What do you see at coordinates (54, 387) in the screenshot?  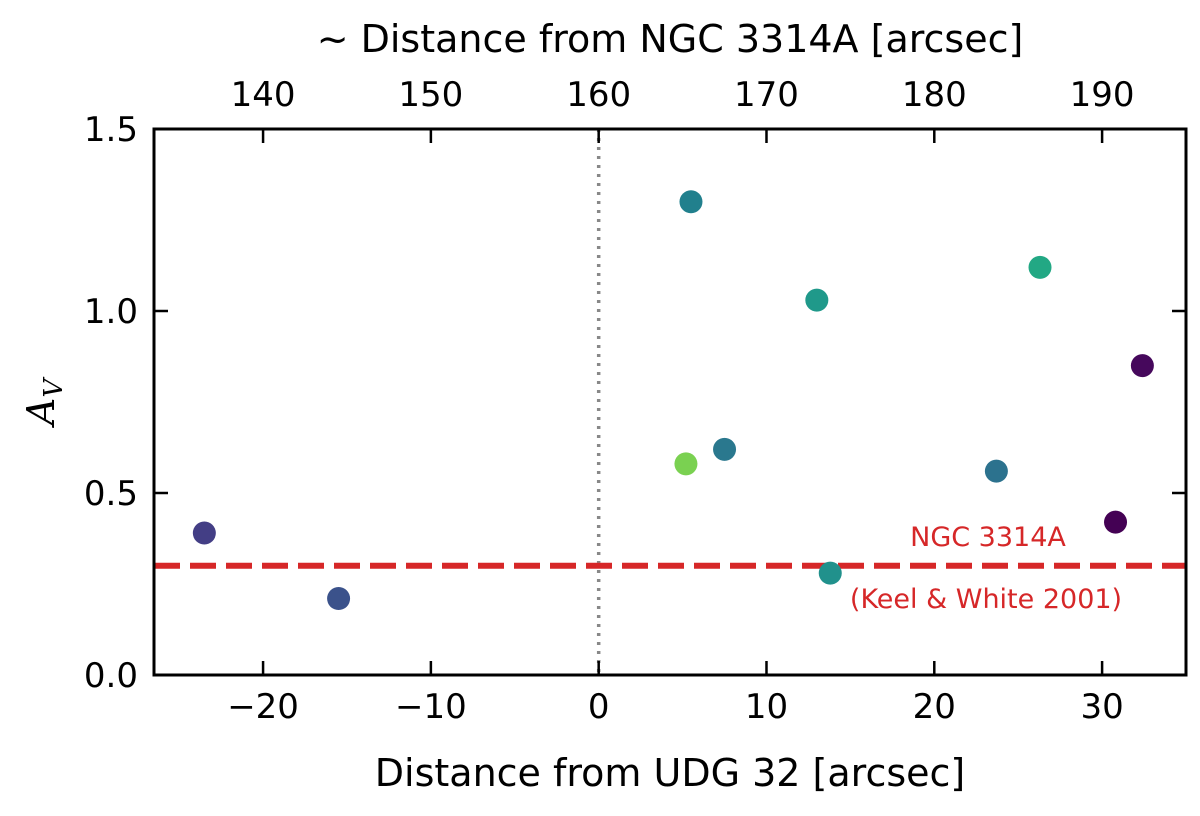 I see `y-axis-label-subscript: V` at bounding box center [54, 387].